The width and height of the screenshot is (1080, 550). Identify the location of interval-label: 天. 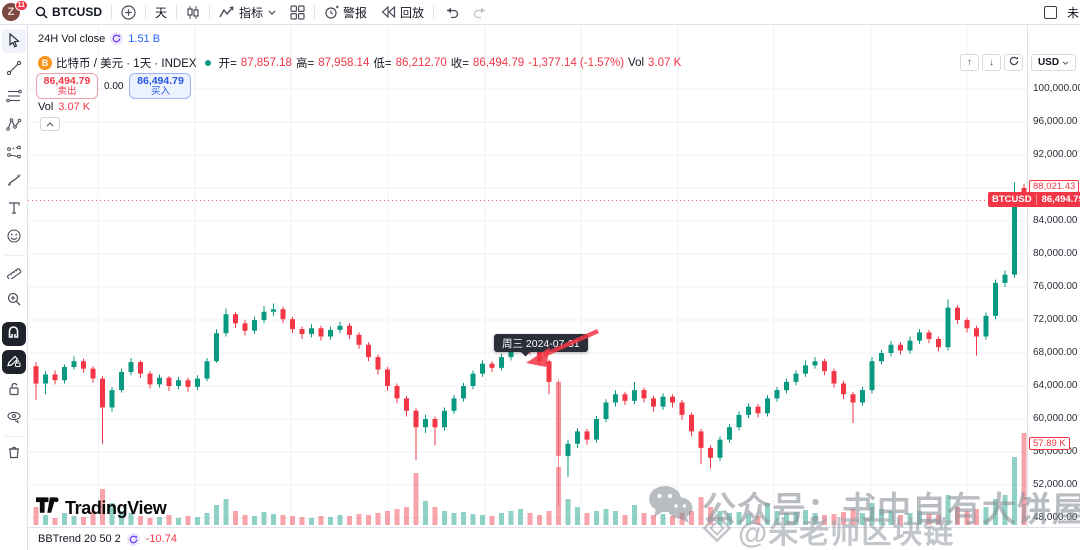
(161, 12).